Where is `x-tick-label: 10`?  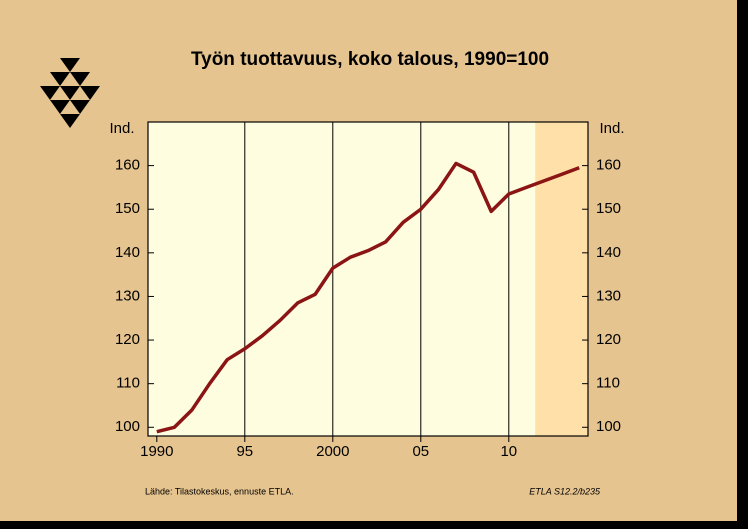 x-tick-label: 10 is located at coordinates (508, 451).